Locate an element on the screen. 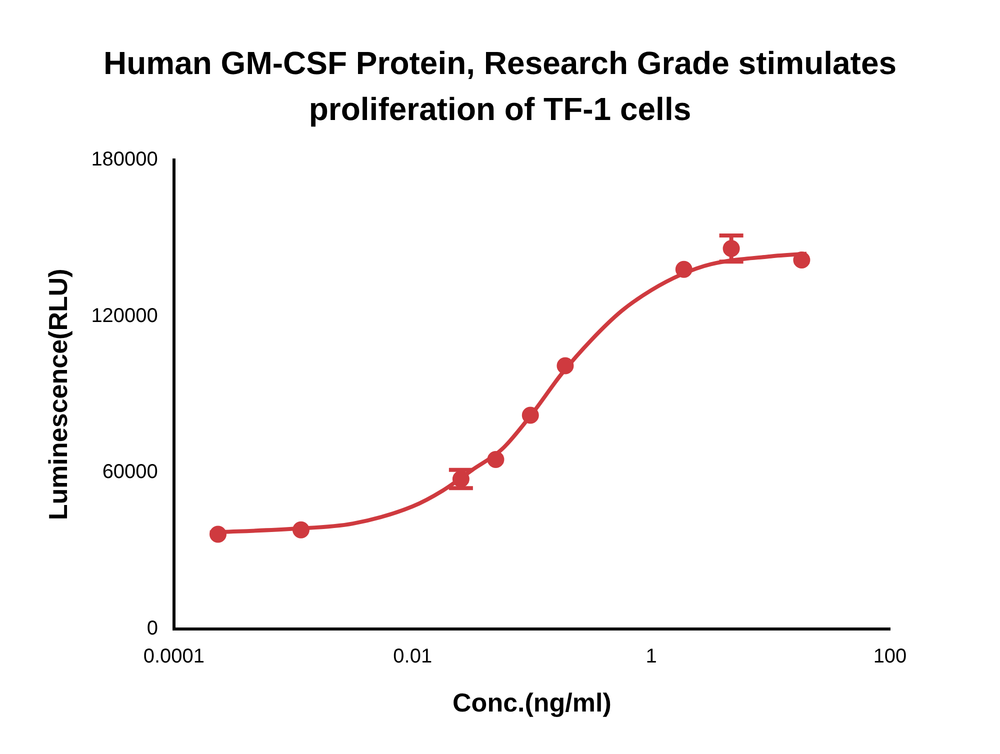 The width and height of the screenshot is (1000, 754). x-tick-label: 0.0001 is located at coordinates (174, 656).